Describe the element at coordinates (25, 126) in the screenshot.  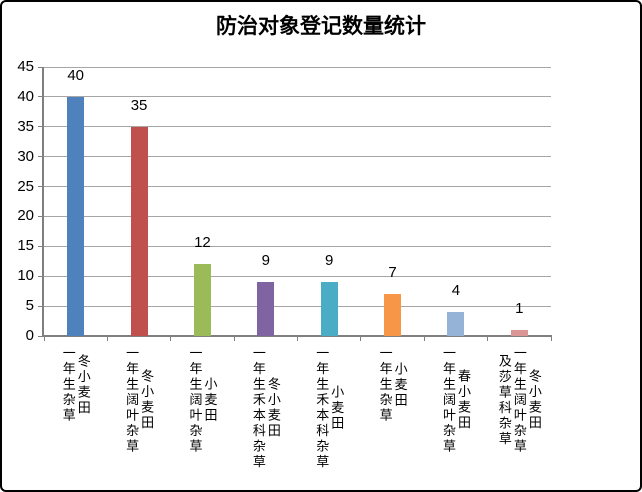
I see `y-axis-tick-label: 35` at that location.